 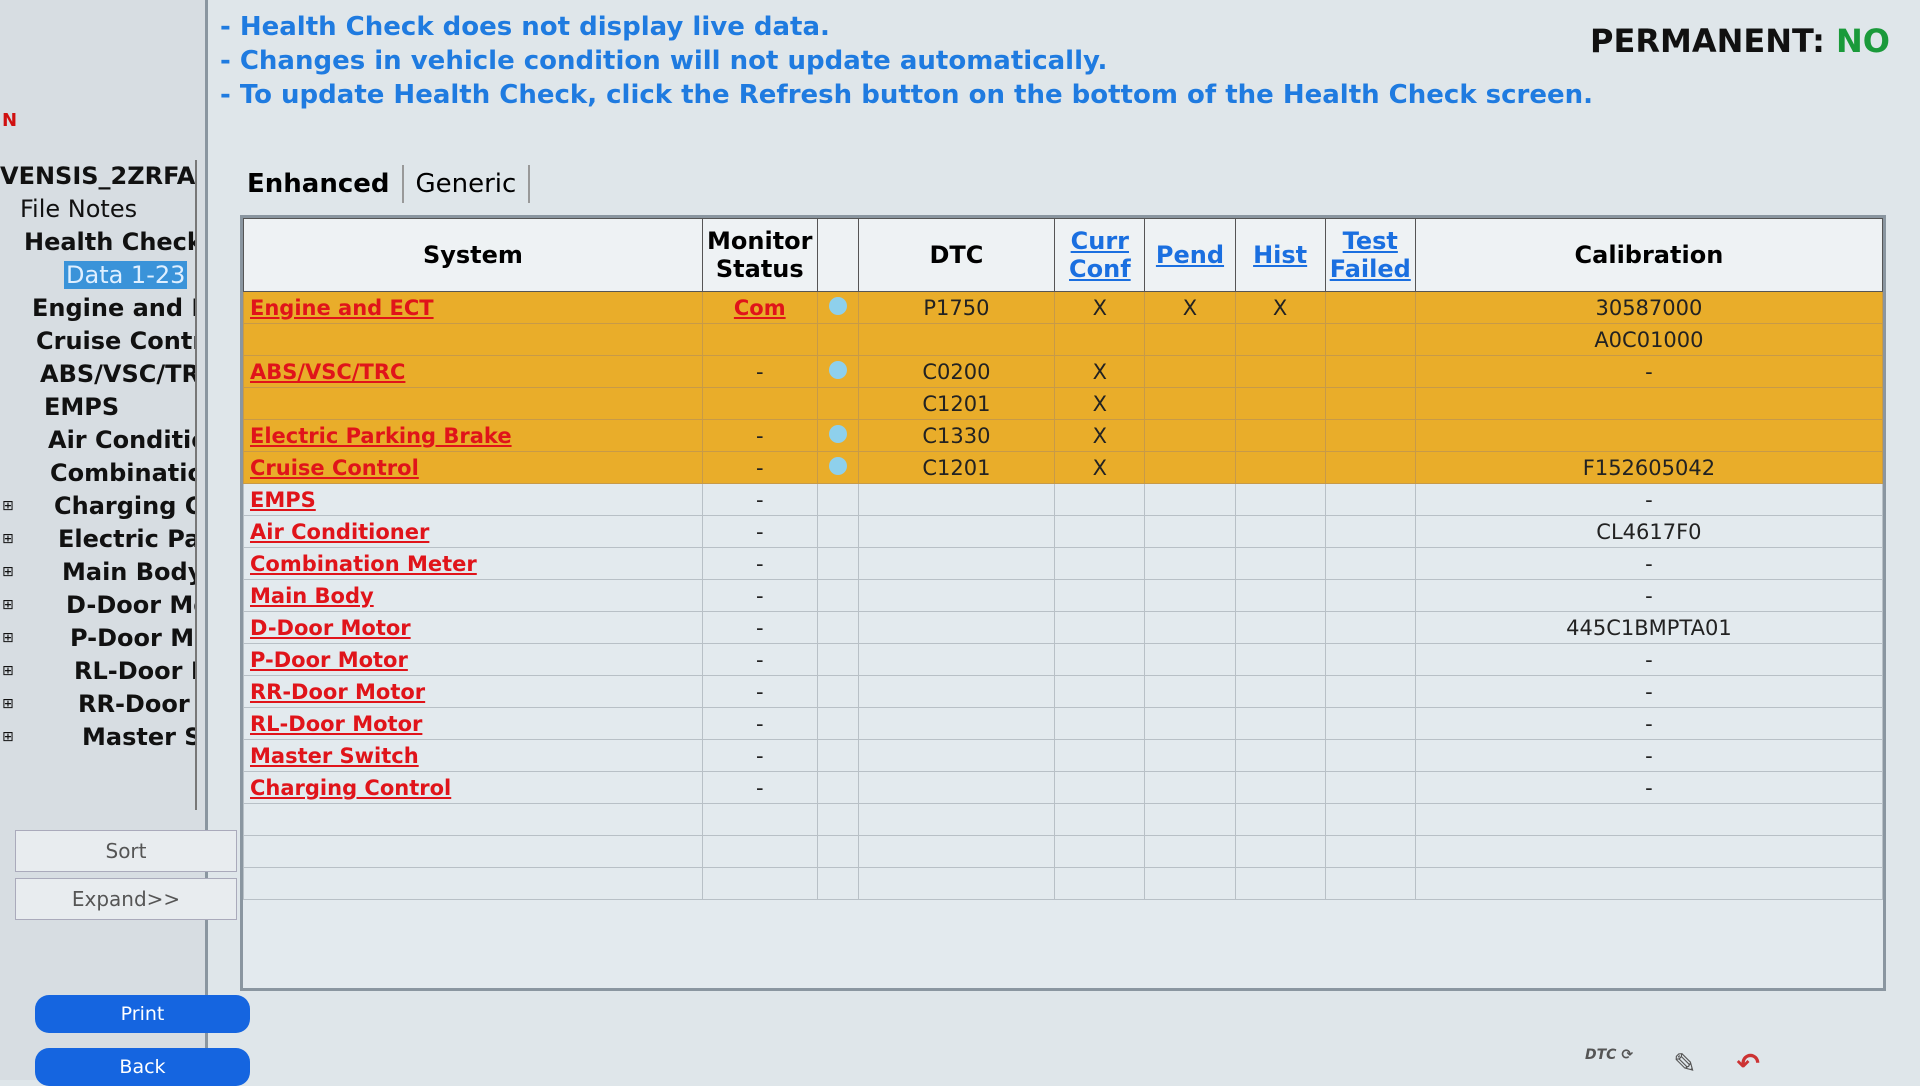 I want to click on system-link: D-Door Motor, so click(x=330, y=627).